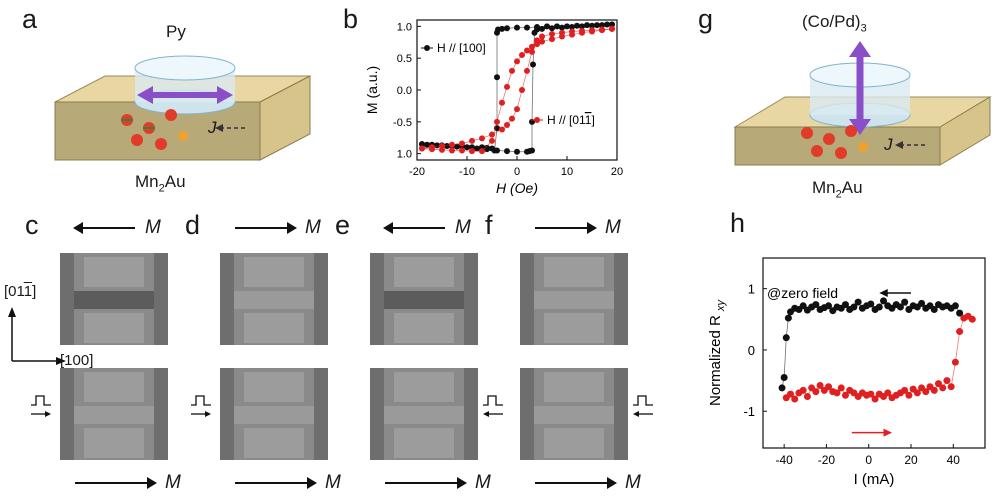 The image size is (1000, 498). Describe the element at coordinates (193, 225) in the screenshot. I see `panel-letter-d: d` at that location.